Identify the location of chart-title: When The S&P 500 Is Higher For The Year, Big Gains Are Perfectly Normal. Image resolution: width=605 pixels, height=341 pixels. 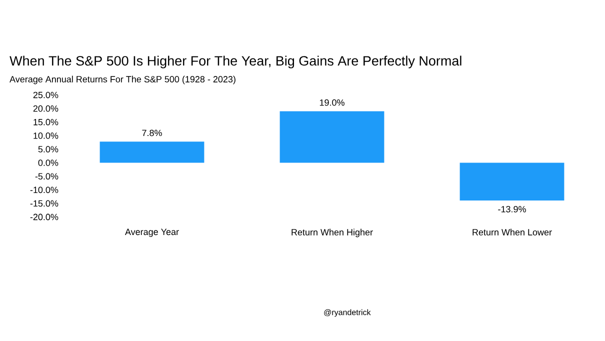
(236, 62).